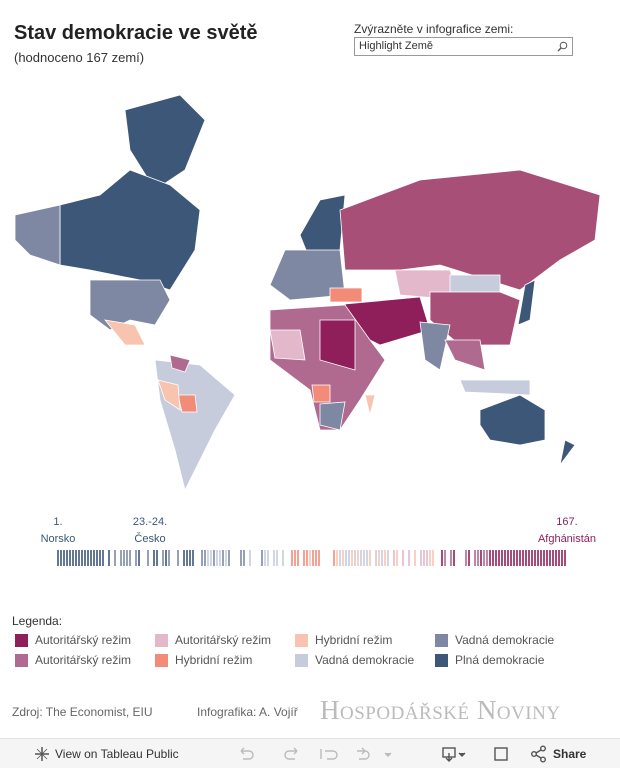  I want to click on search-label: Zvýrazněte v infografice zemi:, so click(434, 29).